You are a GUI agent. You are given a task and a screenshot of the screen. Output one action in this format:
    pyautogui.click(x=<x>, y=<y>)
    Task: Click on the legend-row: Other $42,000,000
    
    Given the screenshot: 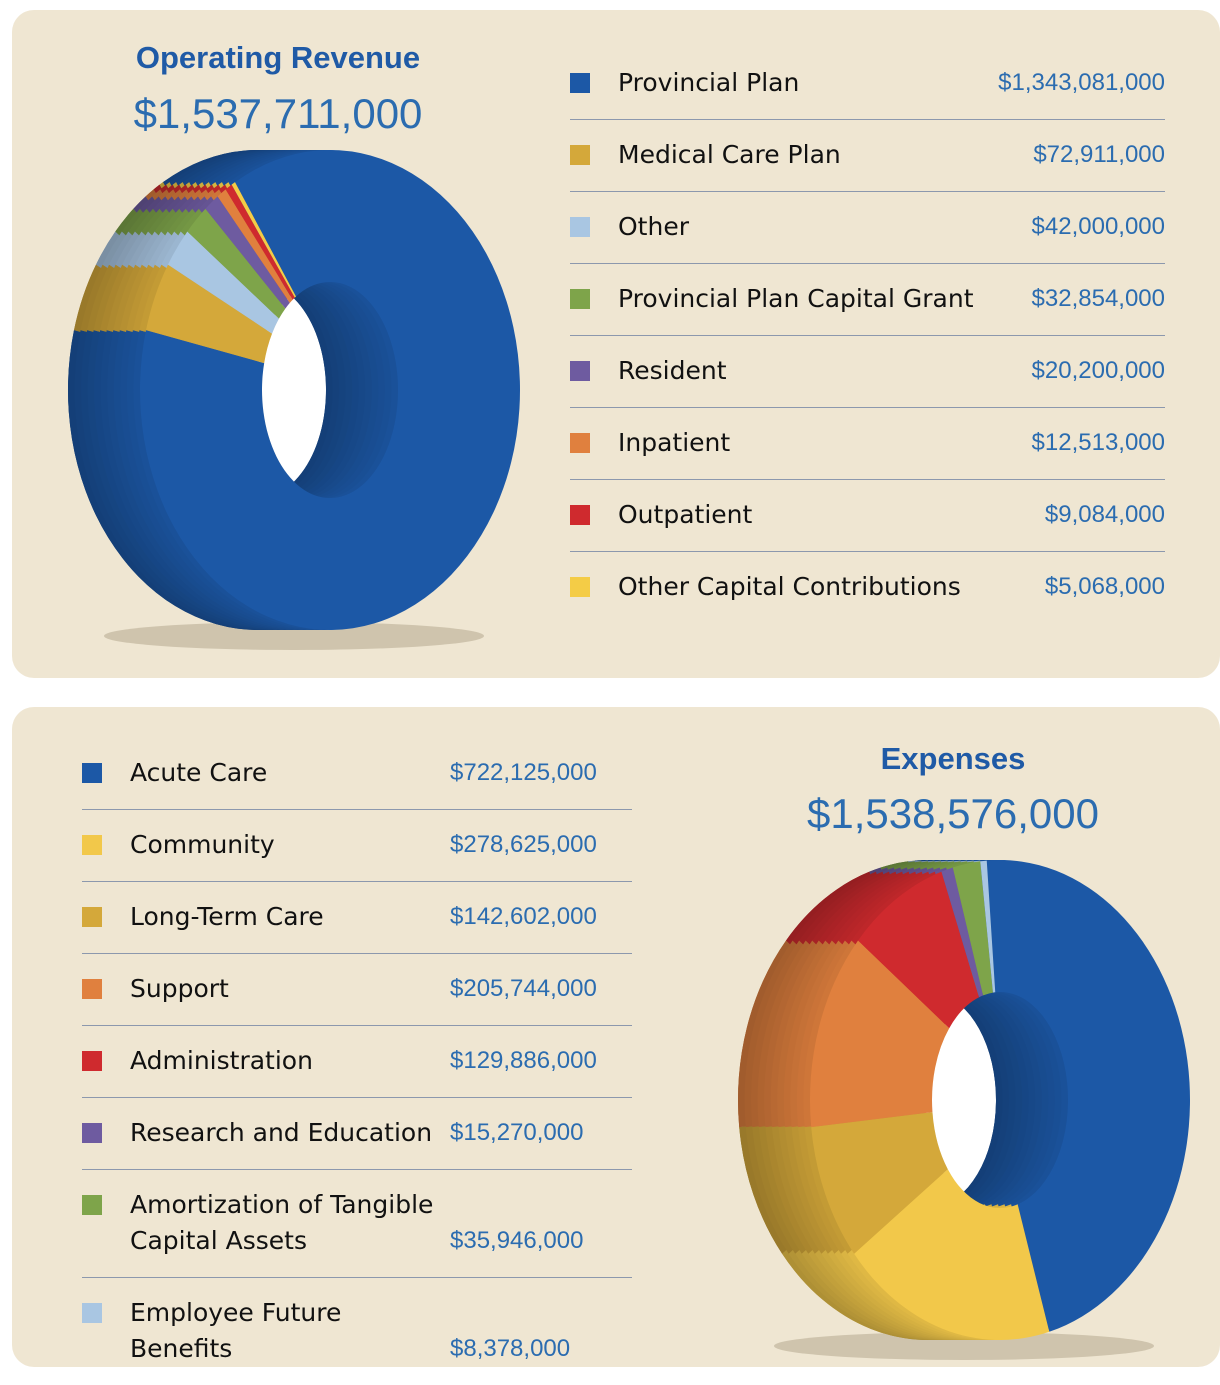 What is the action you would take?
    pyautogui.click(x=867, y=228)
    